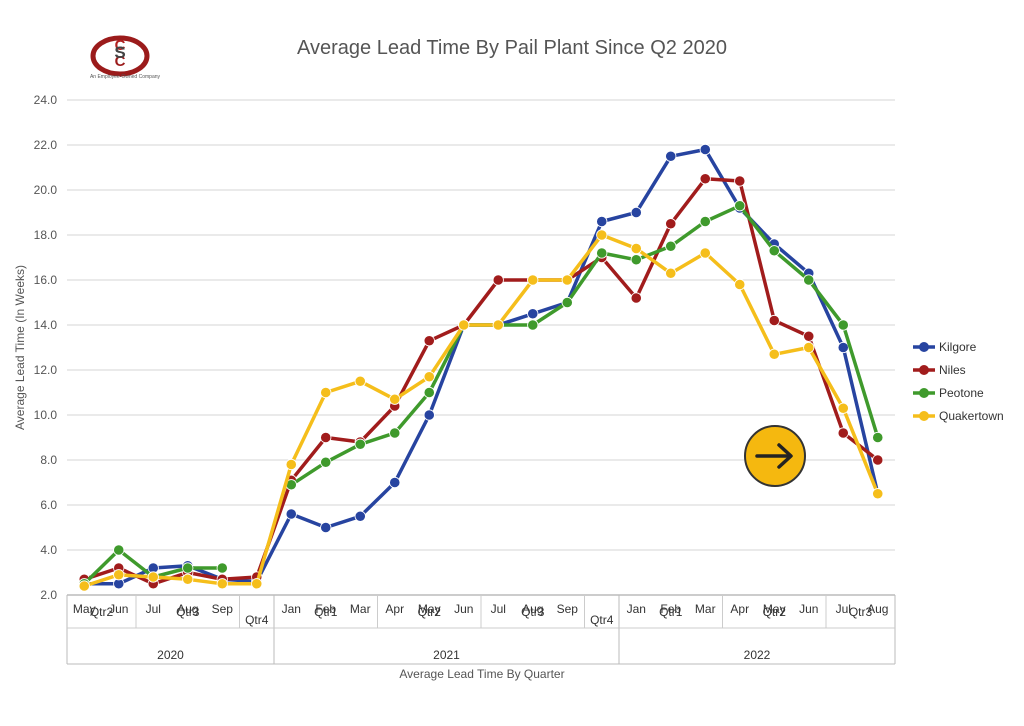 This screenshot has width=1024, height=726. I want to click on company-logo: C C S An Employee-Owned Company, so click(125, 57).